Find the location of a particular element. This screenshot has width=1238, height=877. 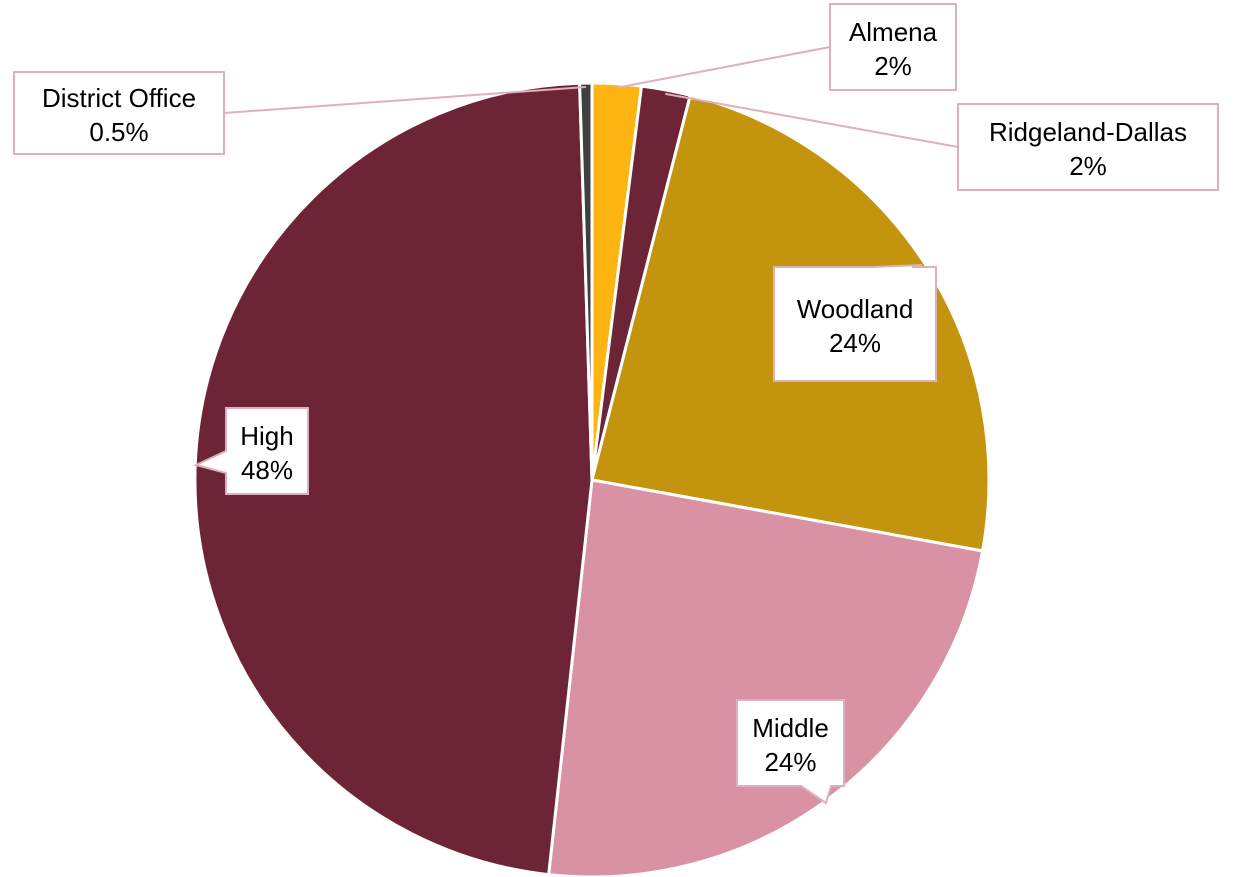

label-woodland: Woodland 24% is located at coordinates (855, 323).